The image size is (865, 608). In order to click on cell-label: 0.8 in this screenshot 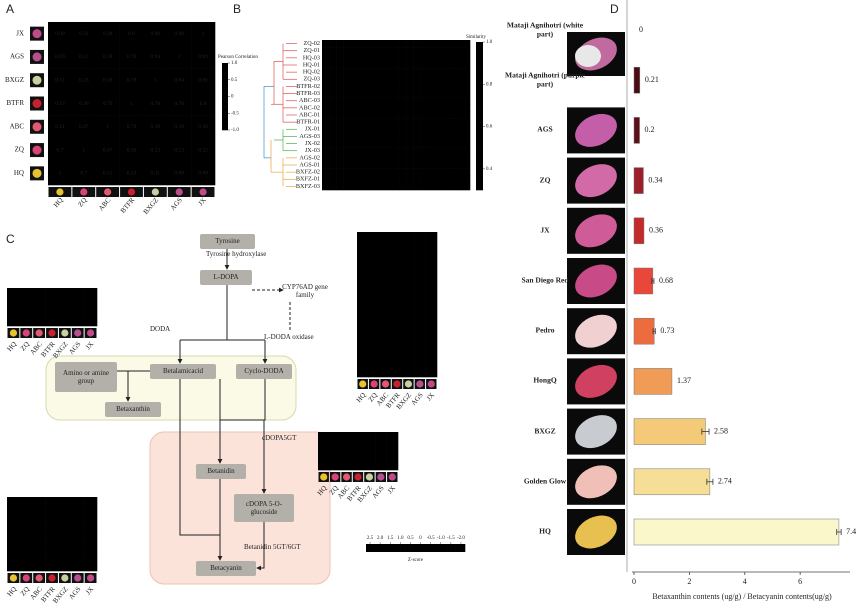, I will do `click(131, 34)`.